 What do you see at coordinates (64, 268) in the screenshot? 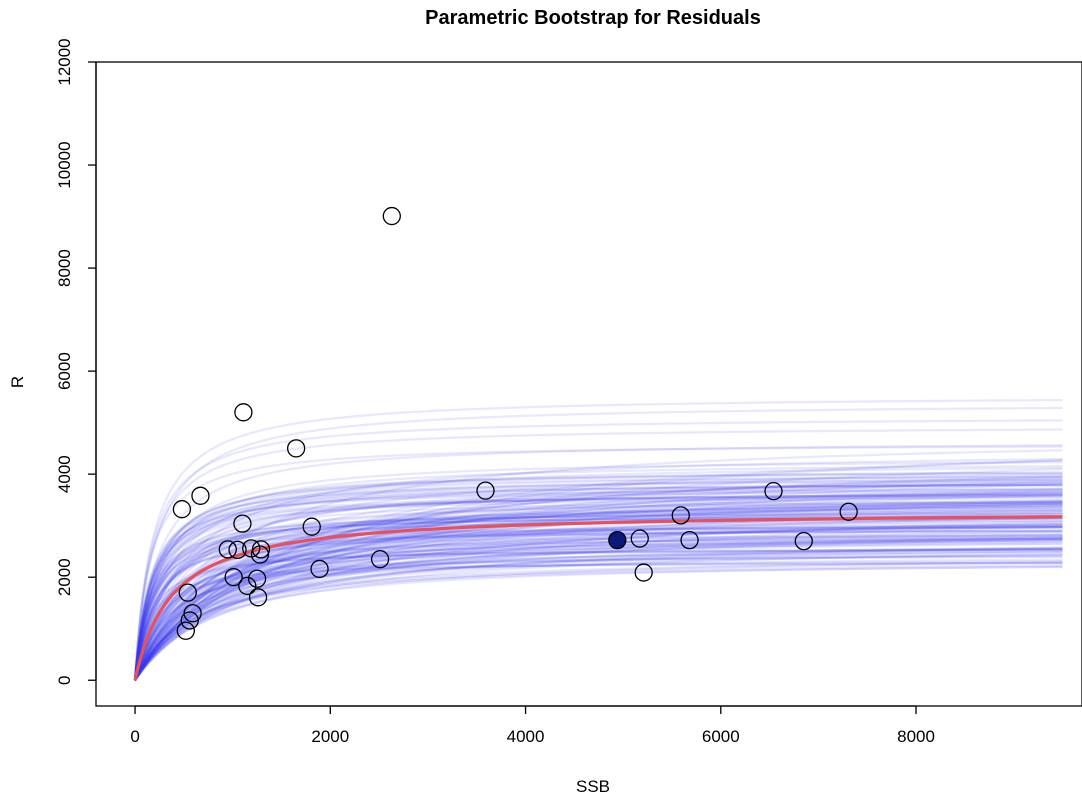
I see `y-tick-label: 8000` at bounding box center [64, 268].